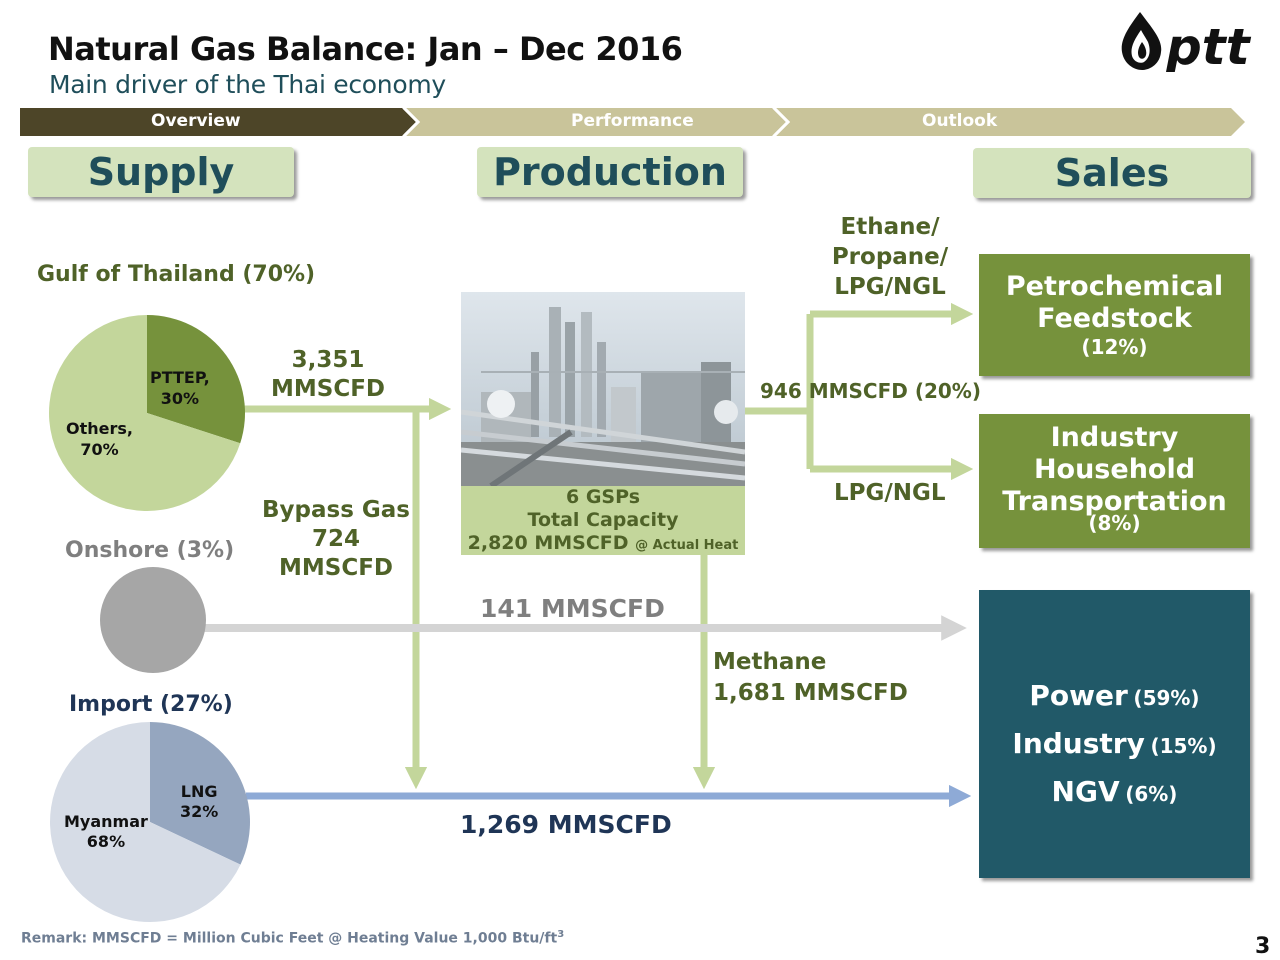 The image size is (1280, 960). Describe the element at coordinates (770, 662) in the screenshot. I see `methane-title: Methane` at that location.